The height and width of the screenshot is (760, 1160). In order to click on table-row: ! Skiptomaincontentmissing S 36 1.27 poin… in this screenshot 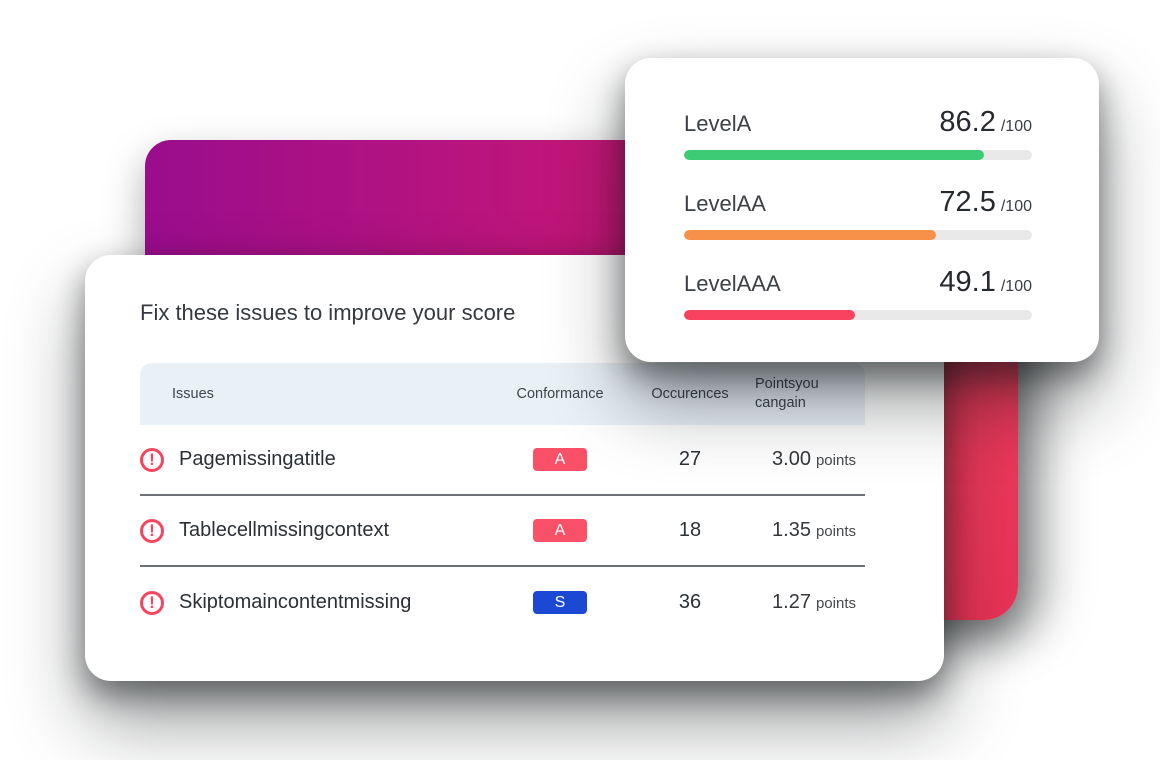, I will do `click(502, 602)`.